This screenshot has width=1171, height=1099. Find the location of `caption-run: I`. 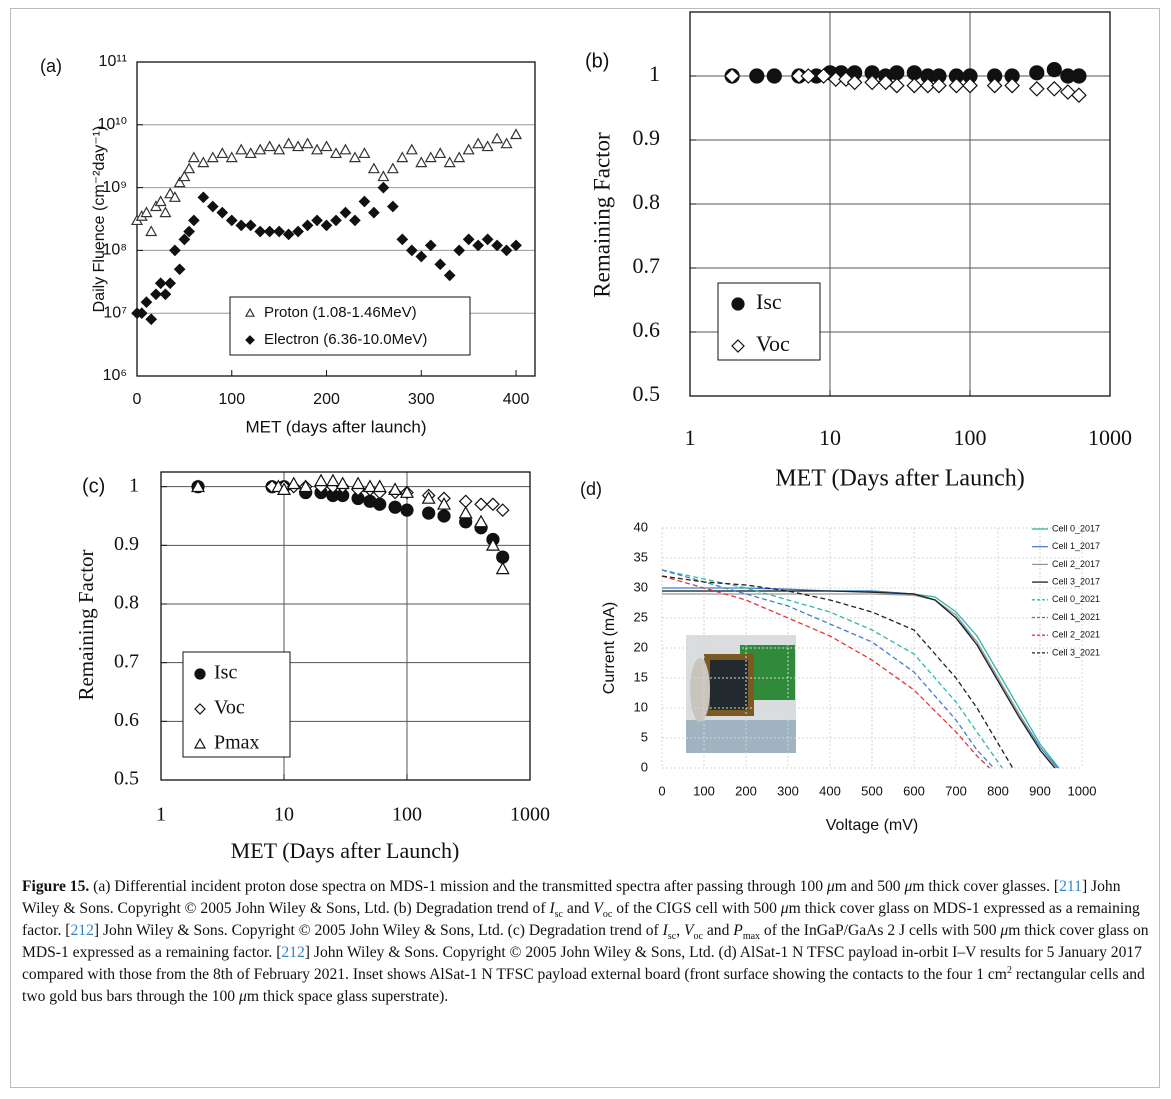

caption-run: I is located at coordinates (665, 930).